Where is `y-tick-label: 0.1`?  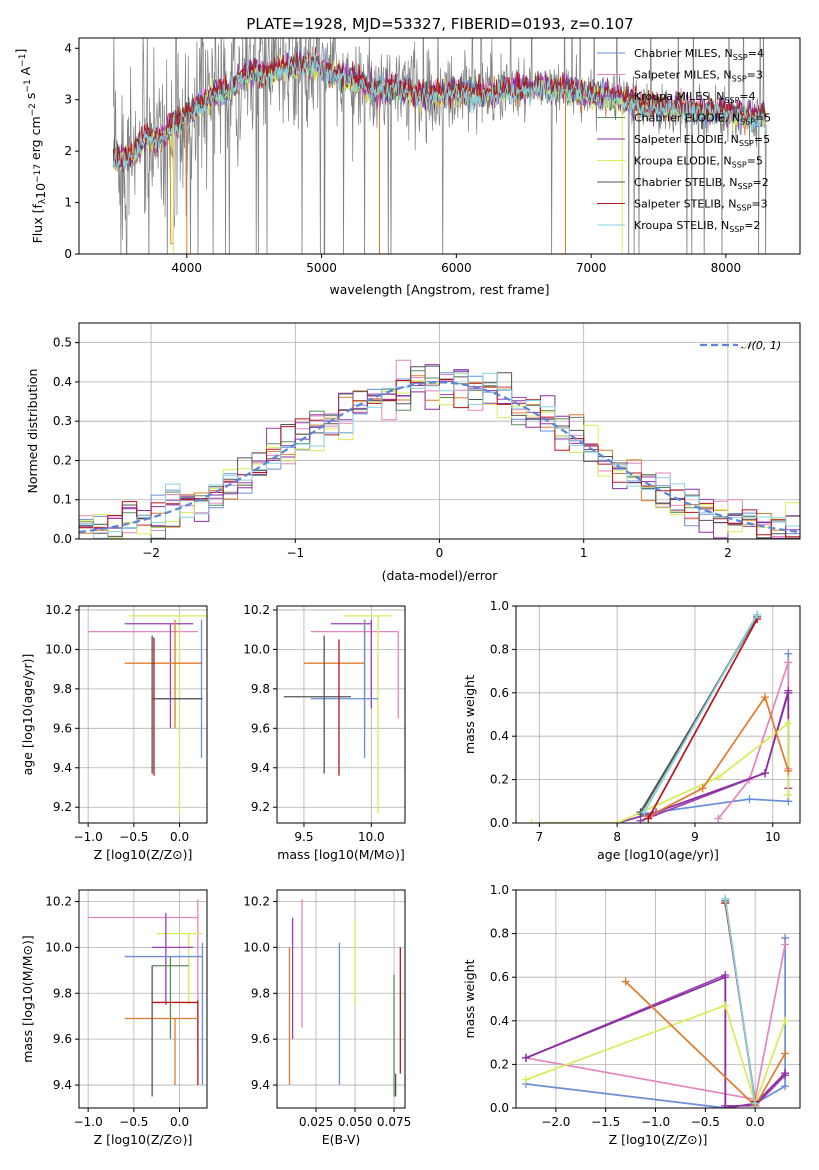 y-tick-label: 0.1 is located at coordinates (62, 500).